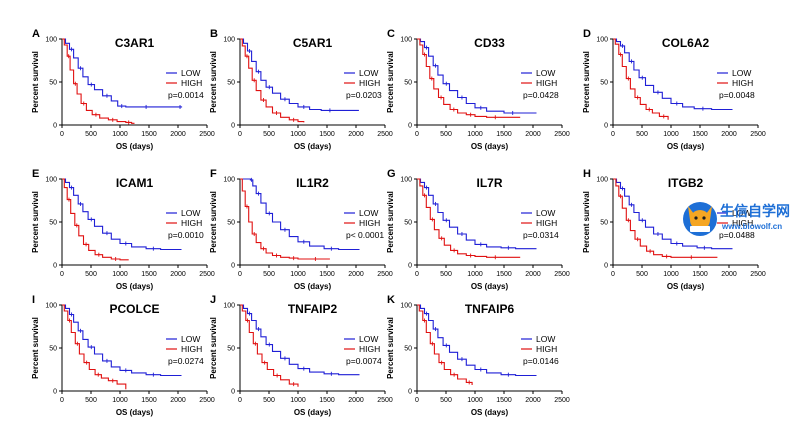  Describe the element at coordinates (312, 183) in the screenshot. I see `gene-title: IL1R2` at that location.